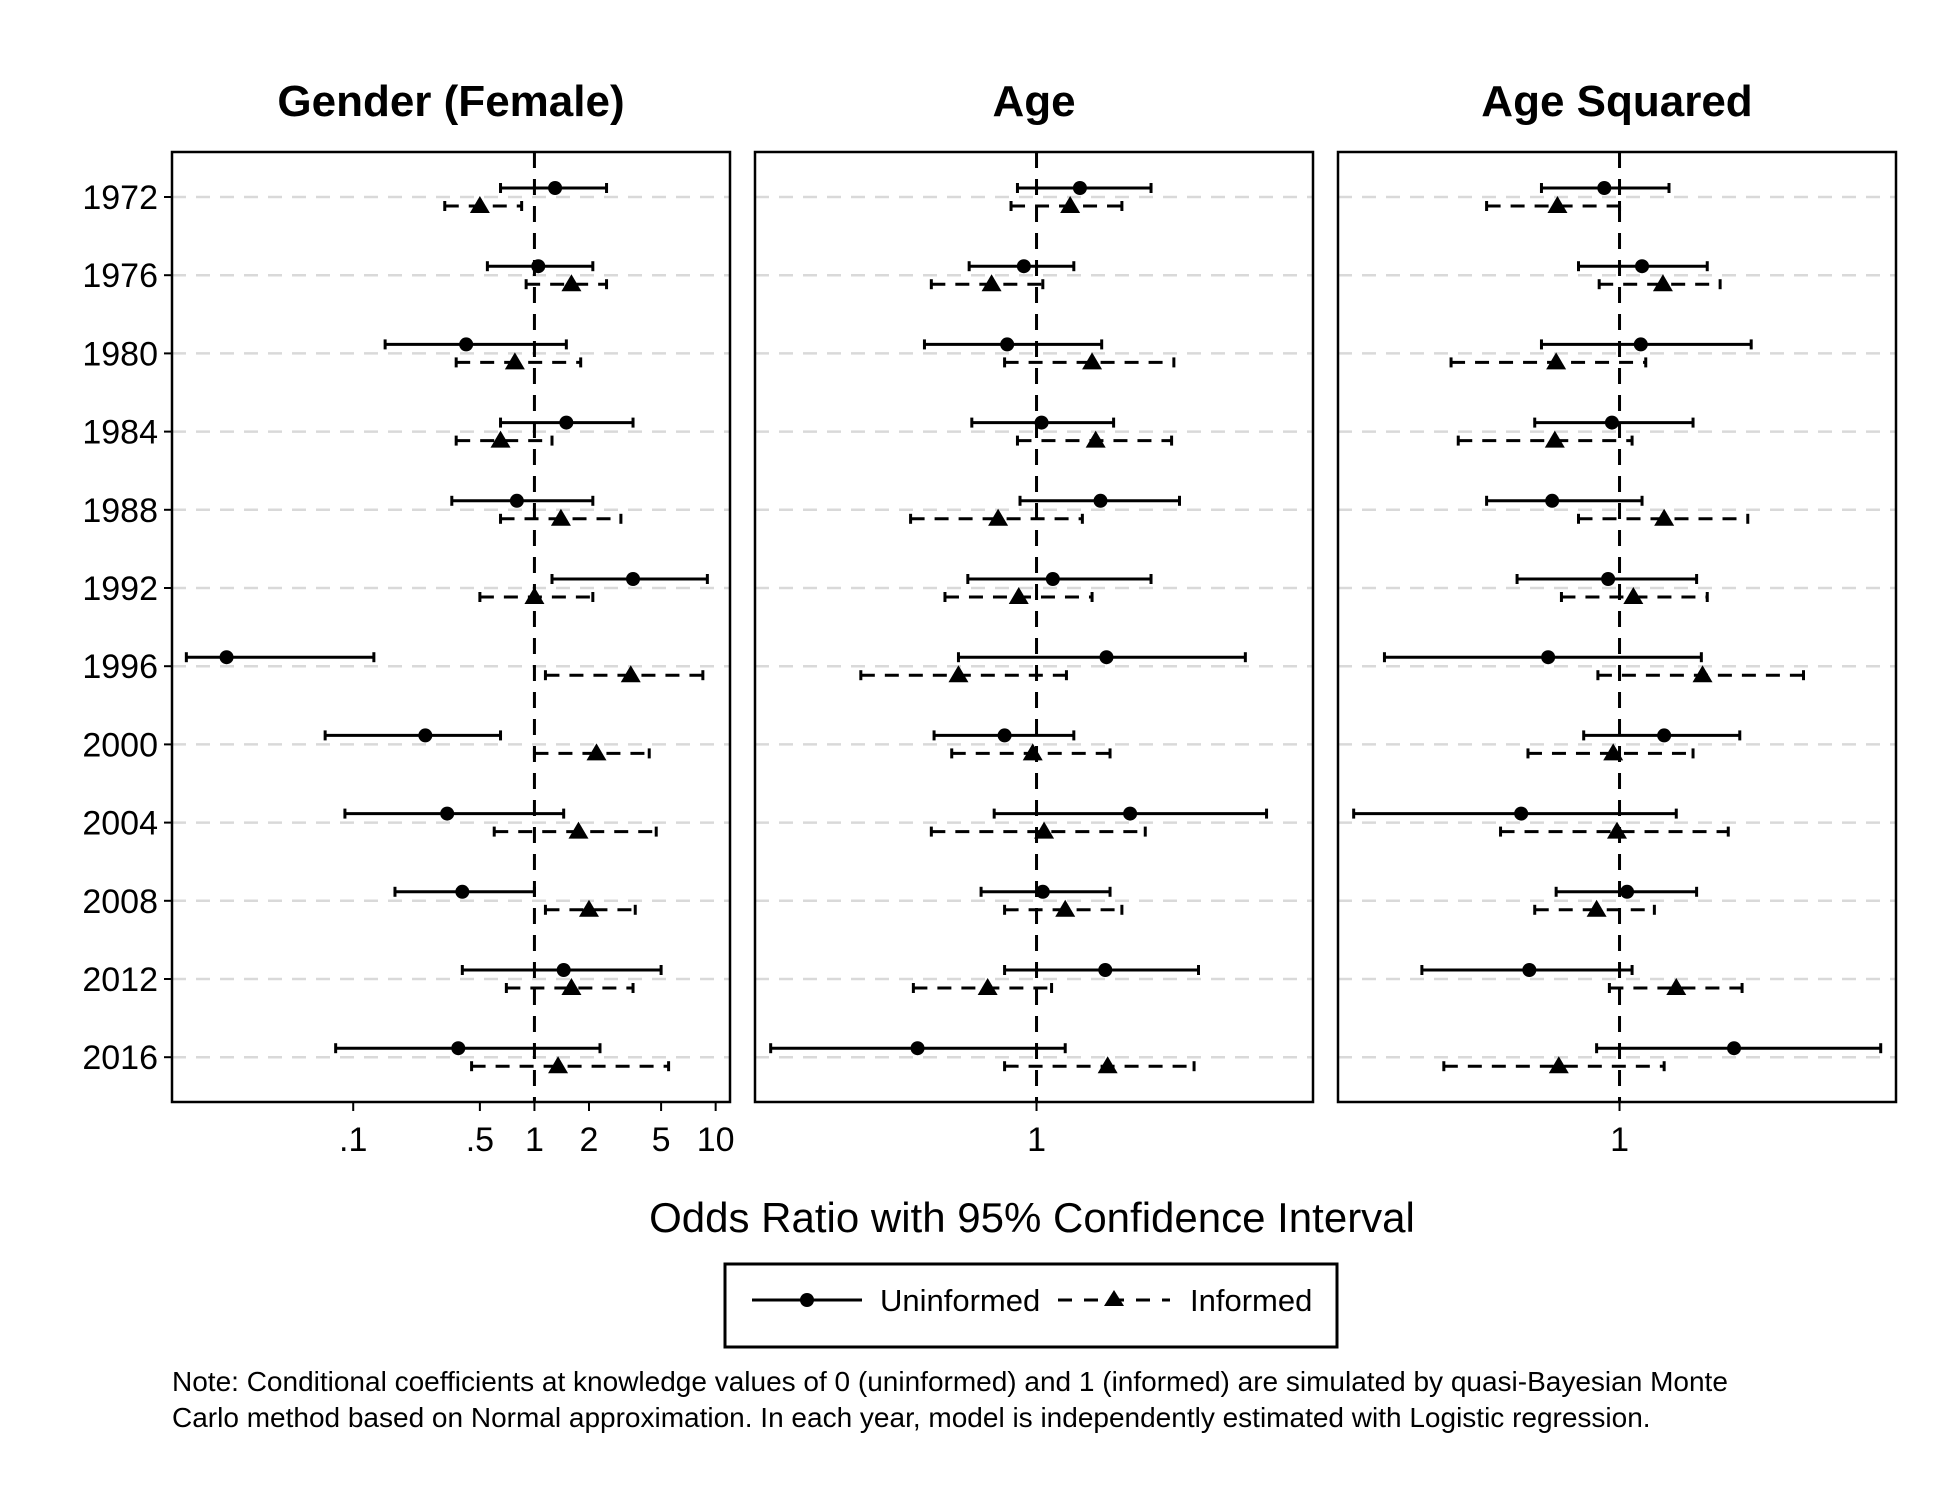  Describe the element at coordinates (120, 276) in the screenshot. I see `y-tick-label-1976: 1976` at that location.